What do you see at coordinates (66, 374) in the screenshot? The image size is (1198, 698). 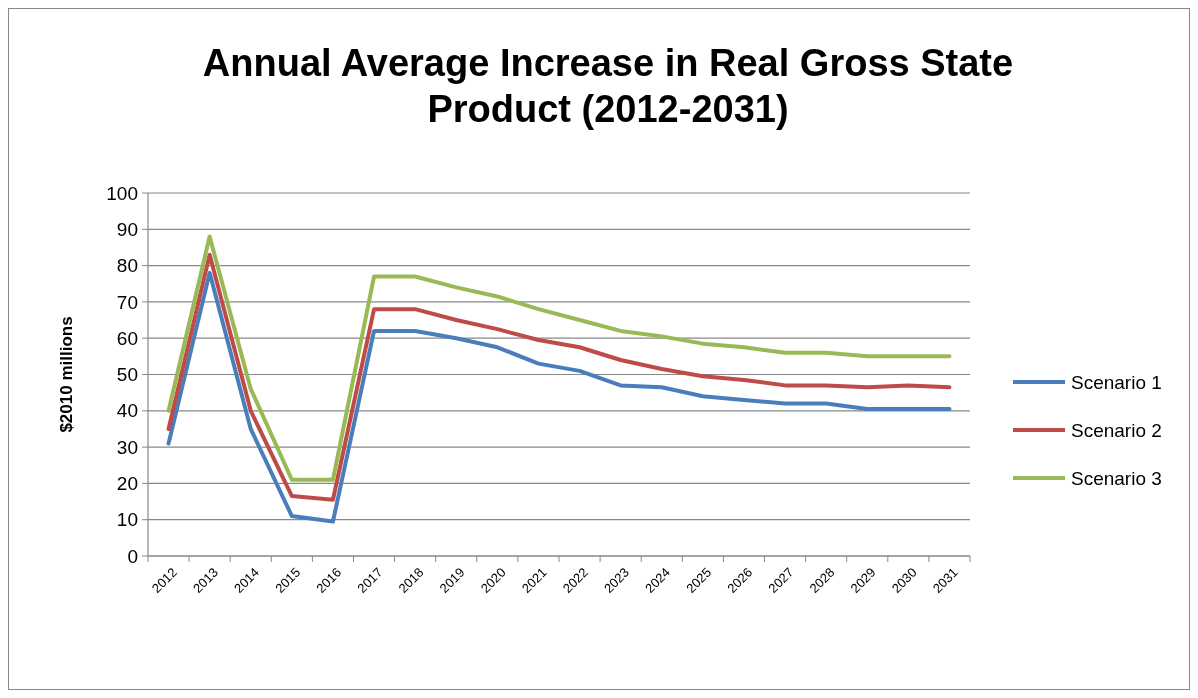 I see `y-axis-title: $2010 millions` at bounding box center [66, 374].